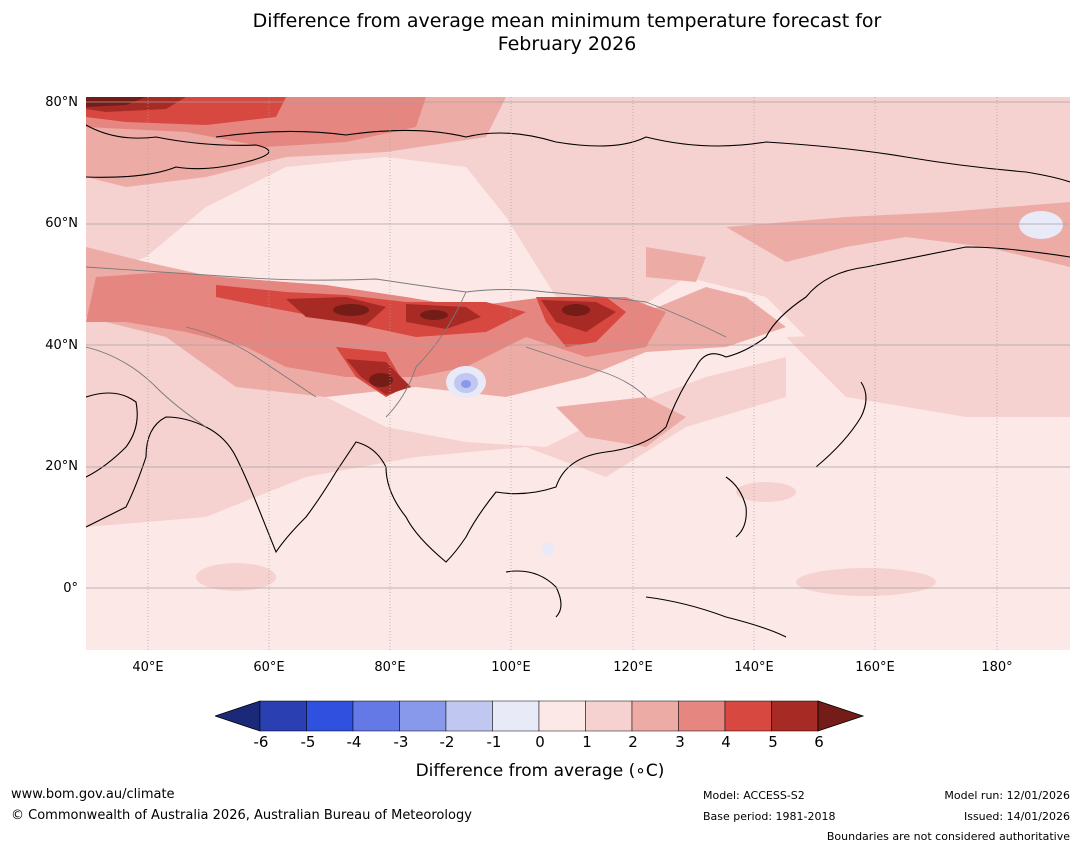 The image size is (1081, 850). Describe the element at coordinates (70, 588) in the screenshot. I see `lat-label-0: 0°` at that location.